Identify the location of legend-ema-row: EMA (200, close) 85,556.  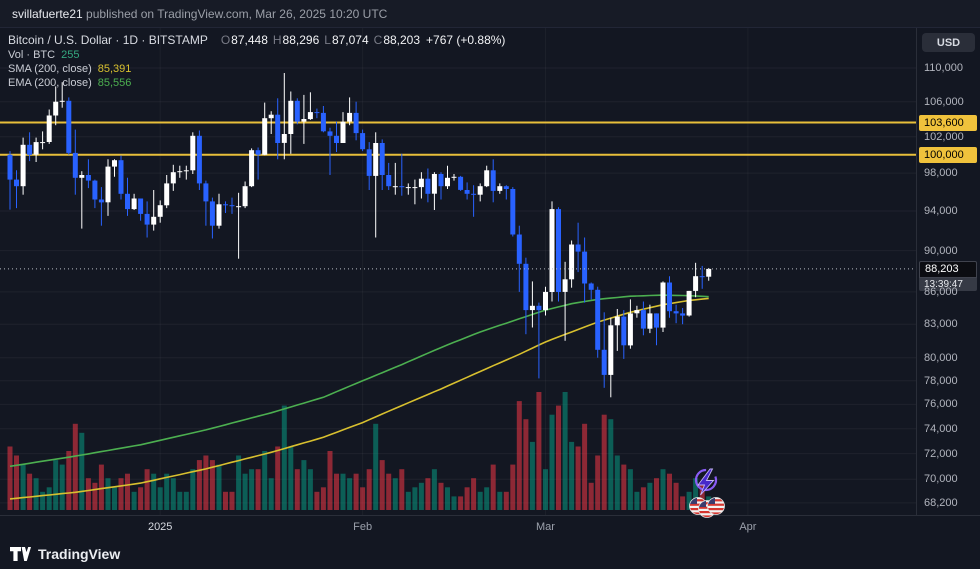
(256, 83).